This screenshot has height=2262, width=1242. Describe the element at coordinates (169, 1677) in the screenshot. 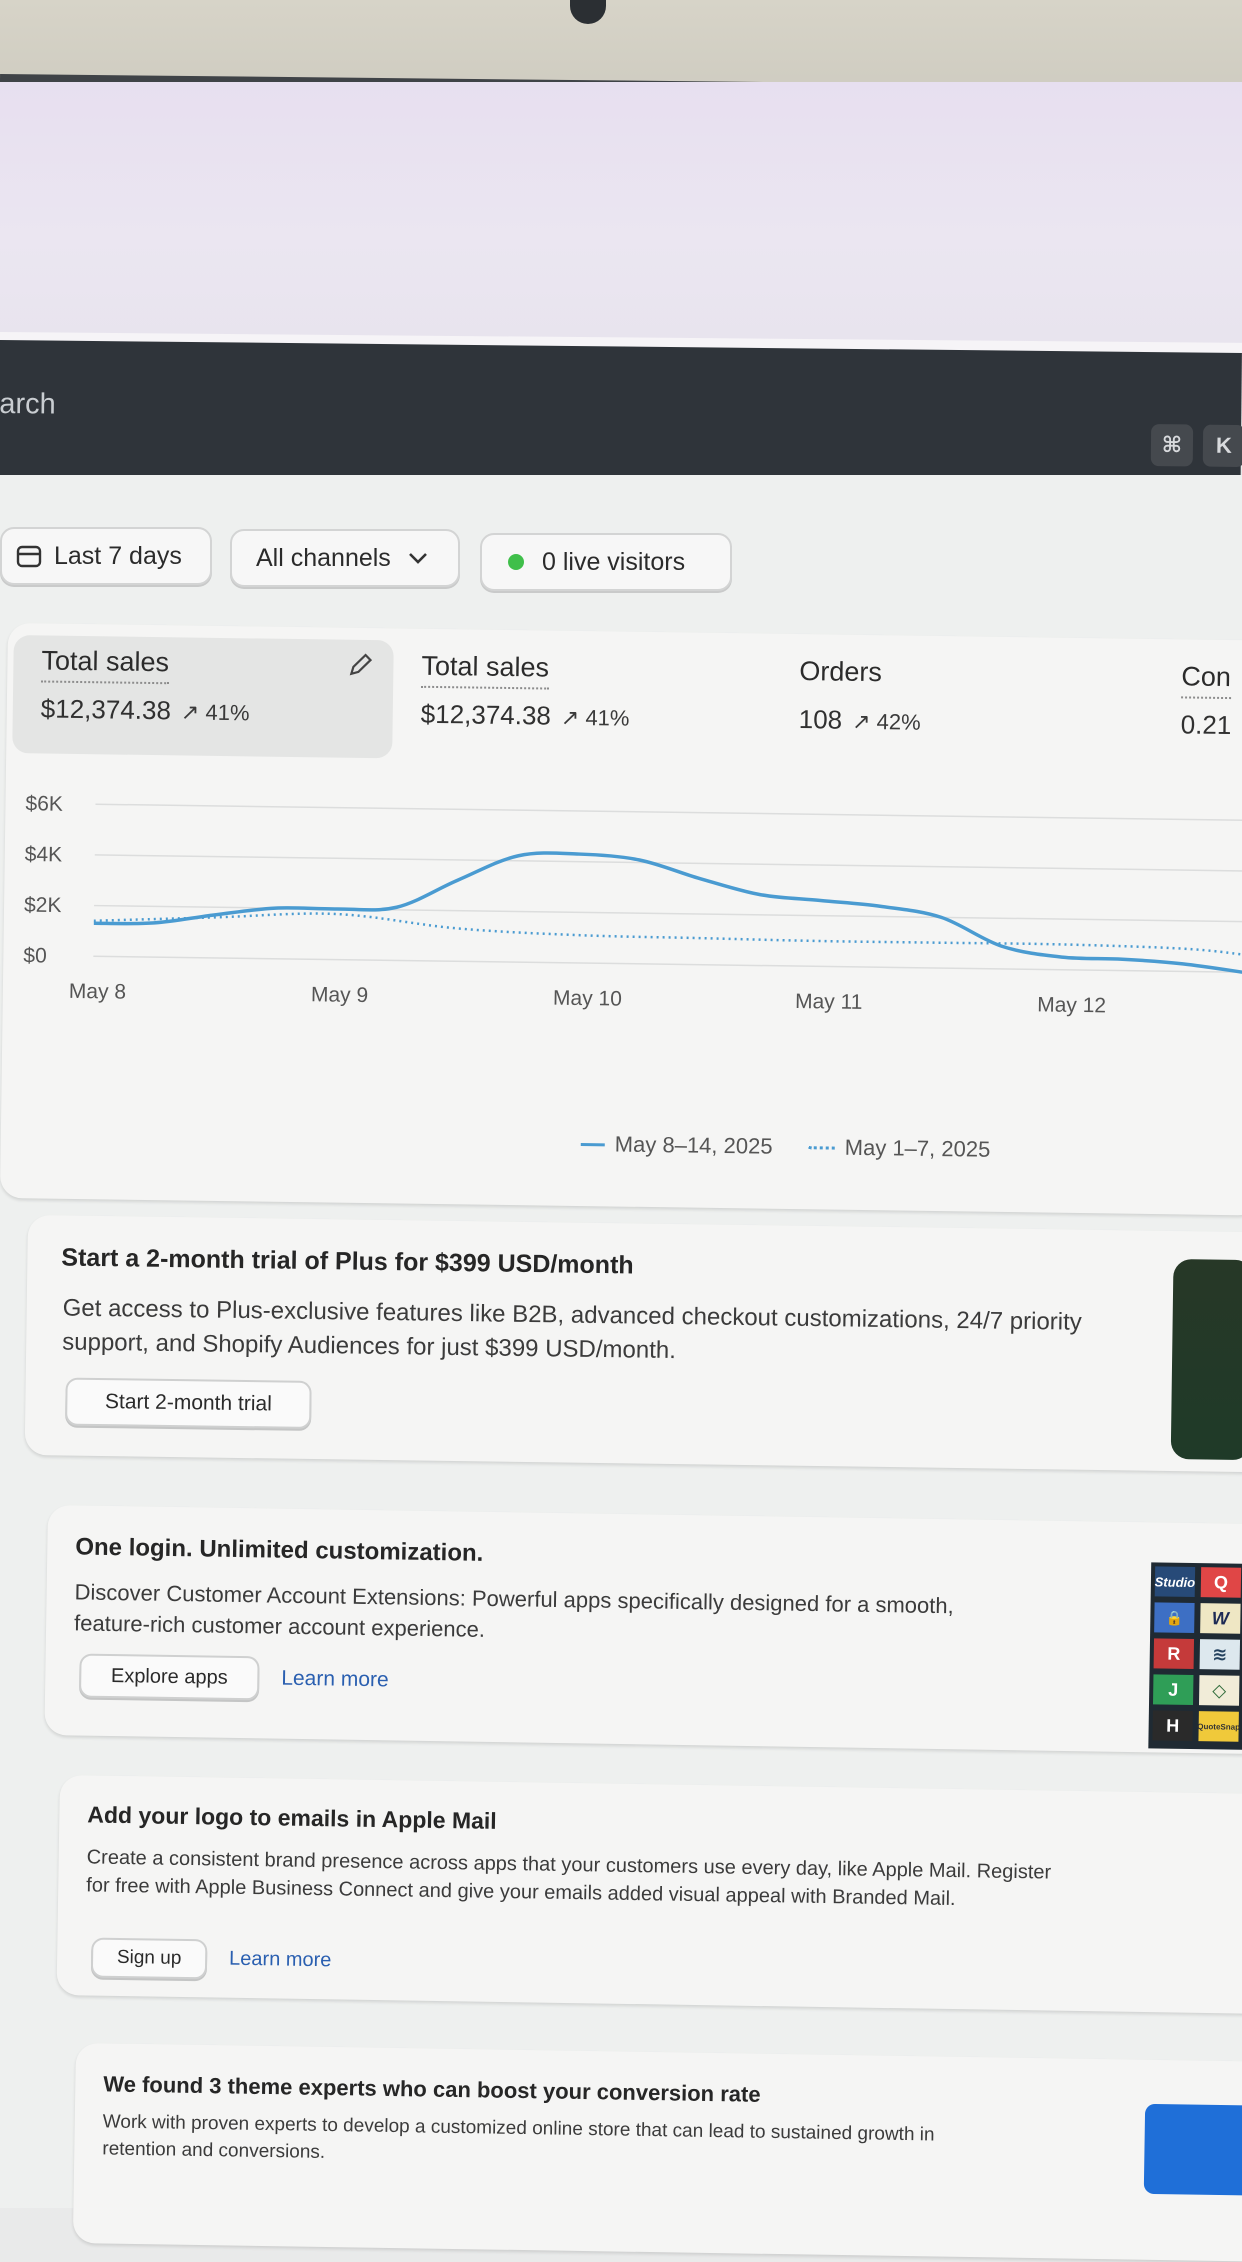

I see `explore-apps-button: Explore apps` at that location.